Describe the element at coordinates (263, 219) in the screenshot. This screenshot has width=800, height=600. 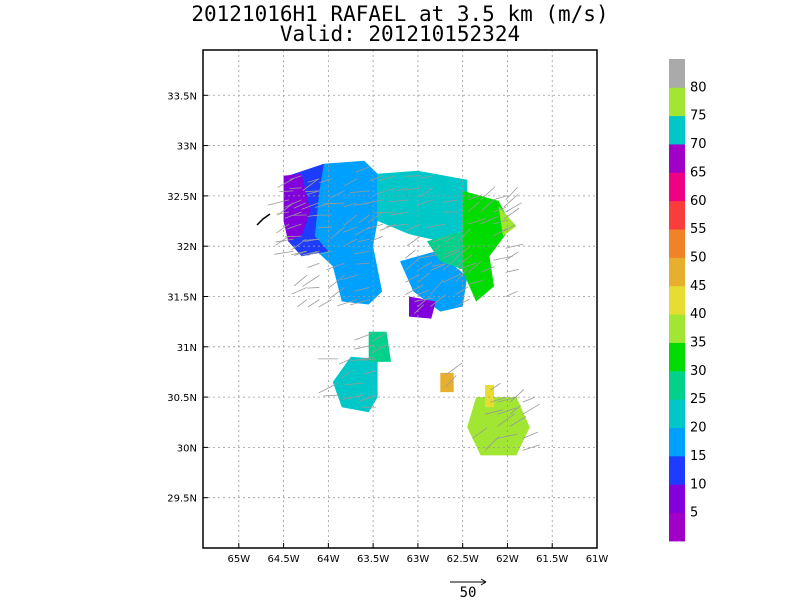
I see `coastline-mark` at that location.